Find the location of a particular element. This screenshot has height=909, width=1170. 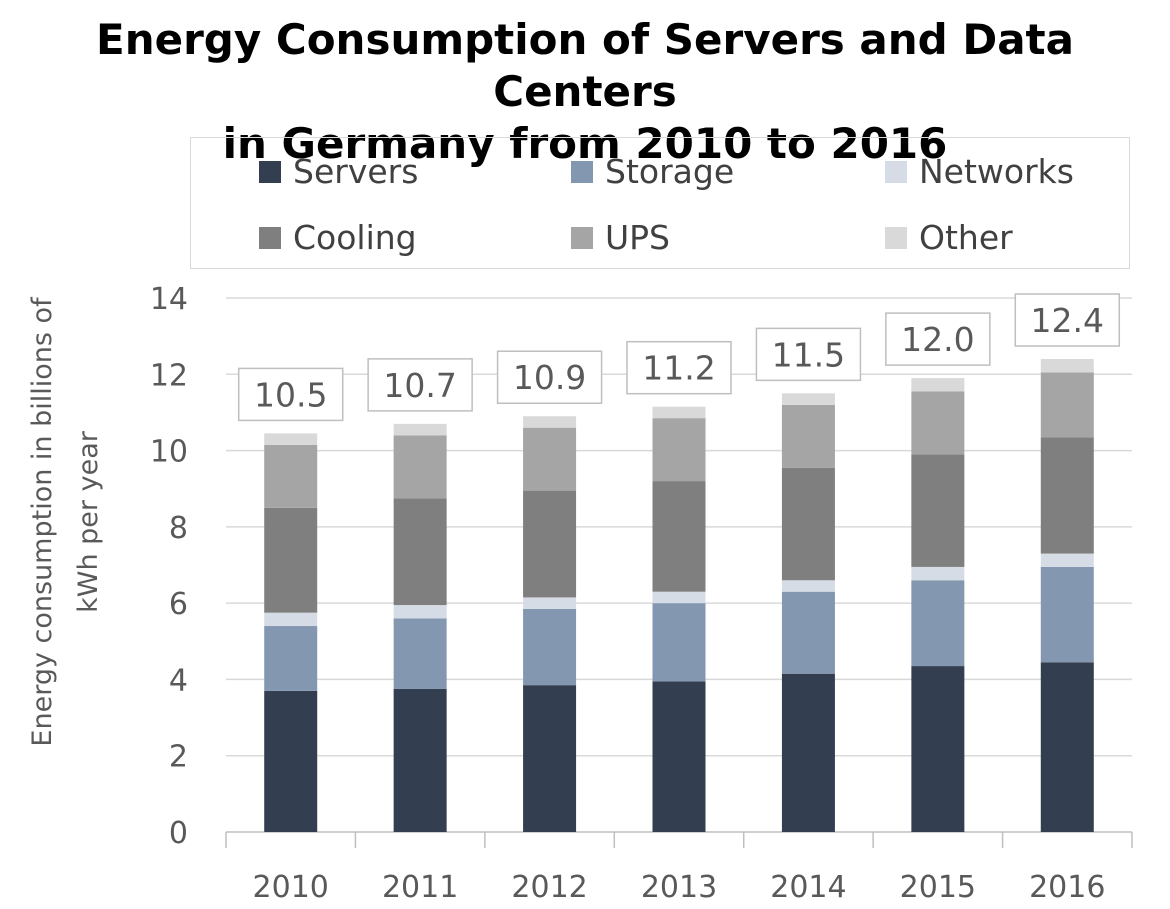

total-label-2016: 12.4 is located at coordinates (1067, 320).